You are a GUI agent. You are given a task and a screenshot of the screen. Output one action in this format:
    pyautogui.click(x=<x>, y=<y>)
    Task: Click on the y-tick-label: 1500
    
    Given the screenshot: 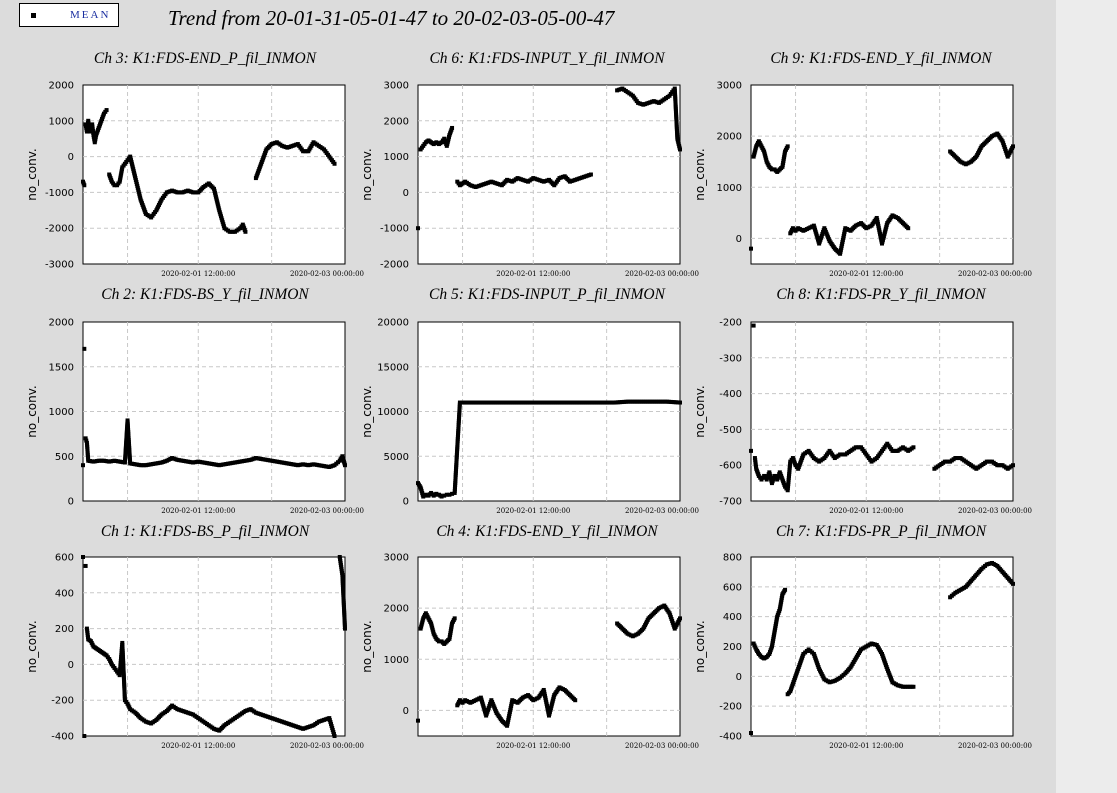 What is the action you would take?
    pyautogui.click(x=61, y=367)
    